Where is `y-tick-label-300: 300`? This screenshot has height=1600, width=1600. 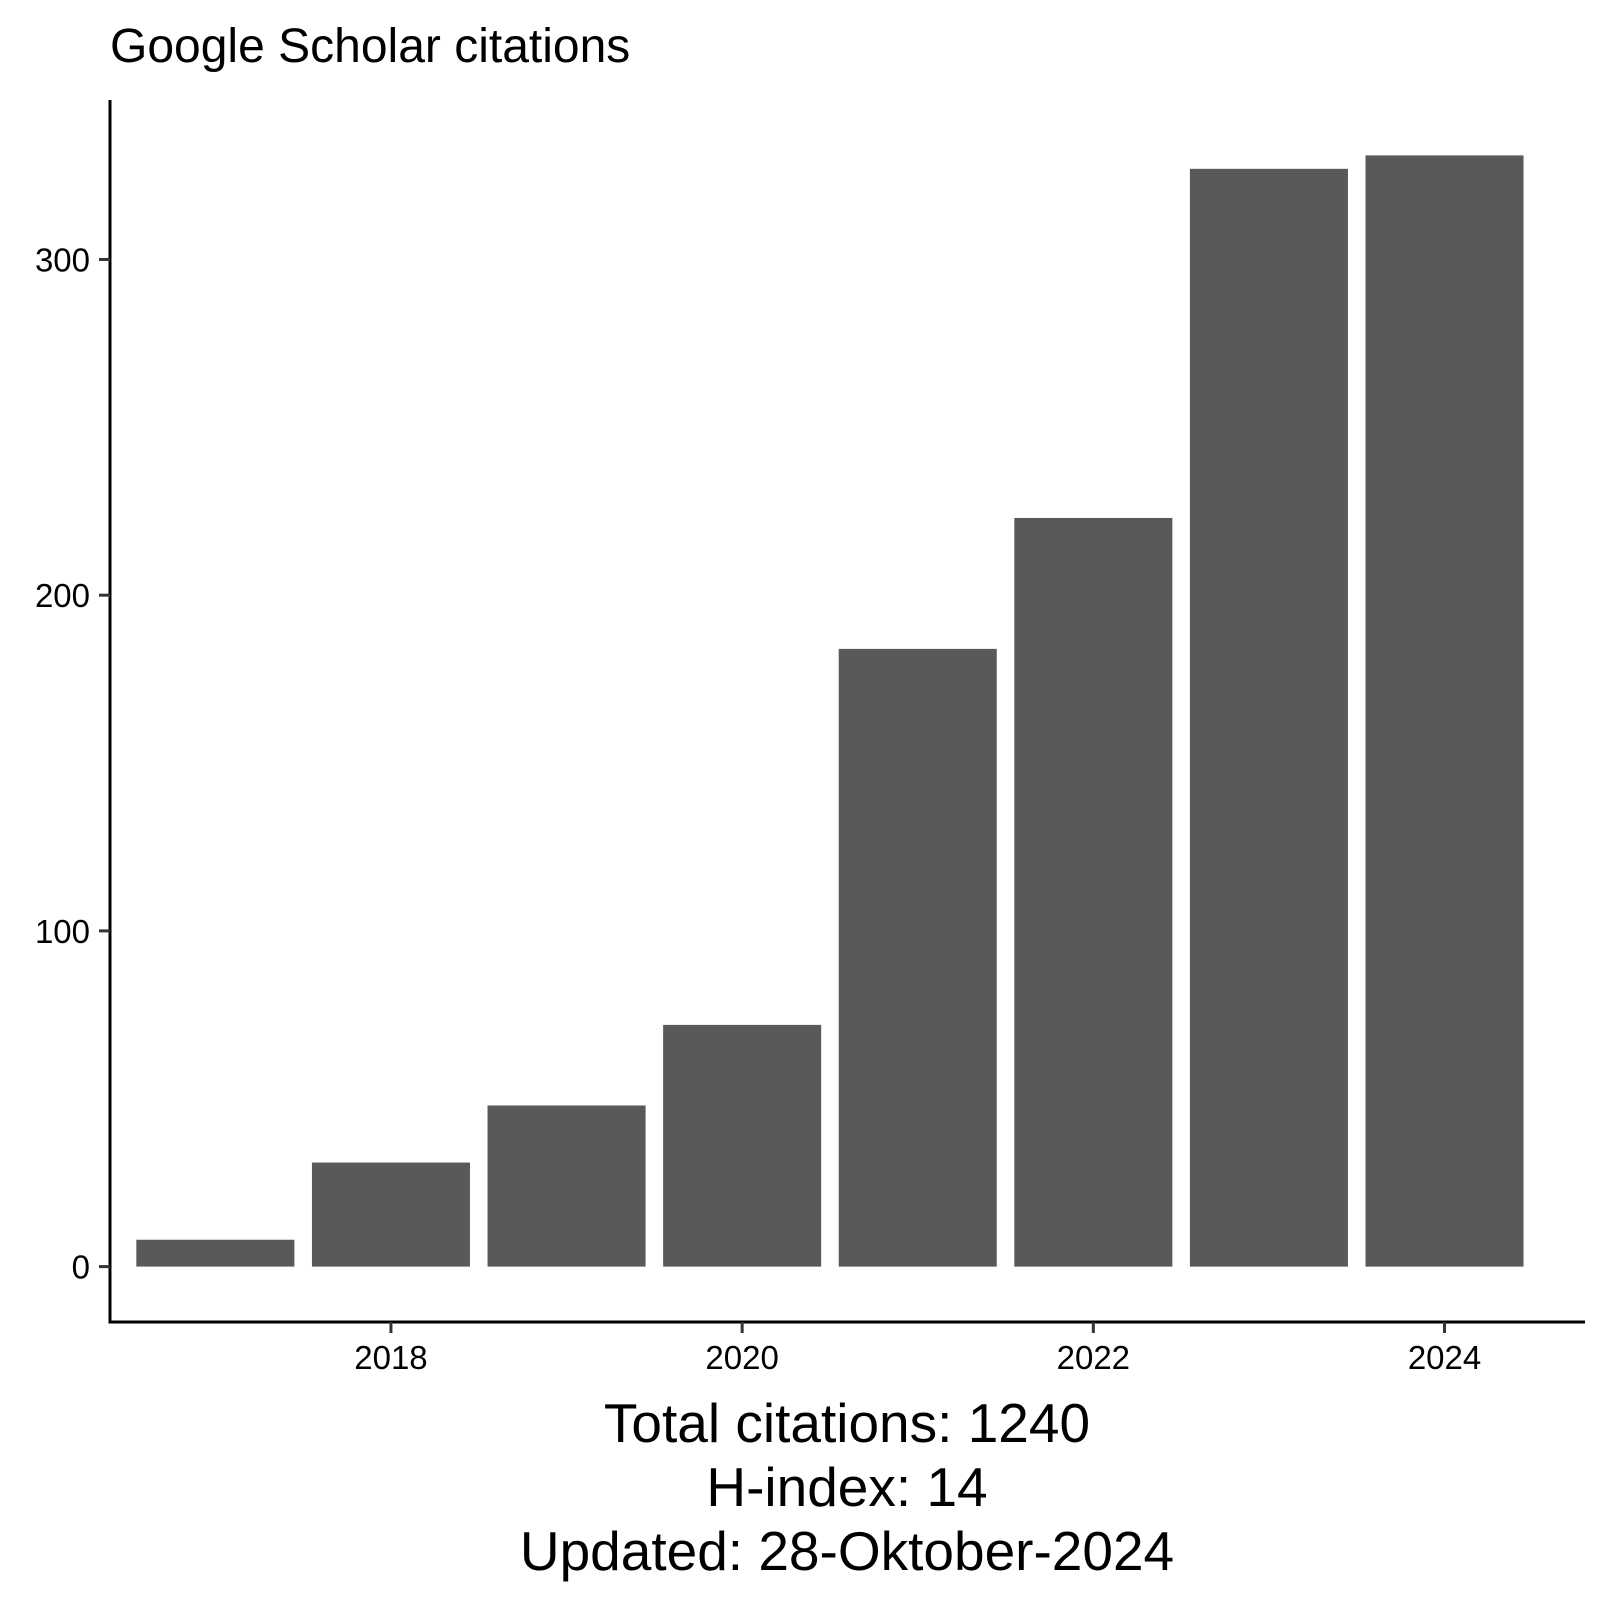 y-tick-label-300: 300 is located at coordinates (62, 259).